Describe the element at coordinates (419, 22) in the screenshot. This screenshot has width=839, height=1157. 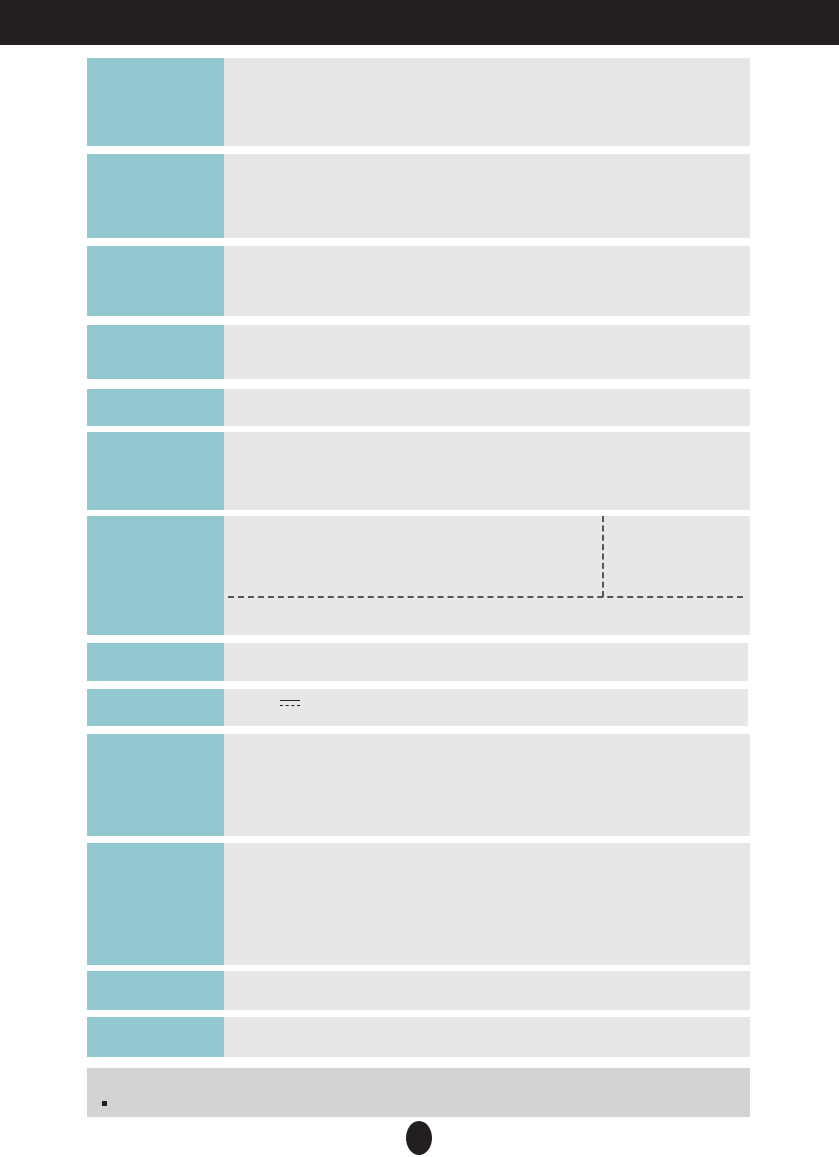
I see `page-header` at that location.